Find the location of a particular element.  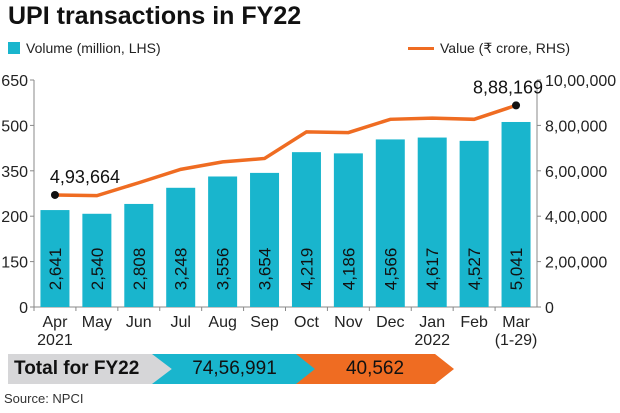

x-tick-label: Apr is located at coordinates (56, 322).